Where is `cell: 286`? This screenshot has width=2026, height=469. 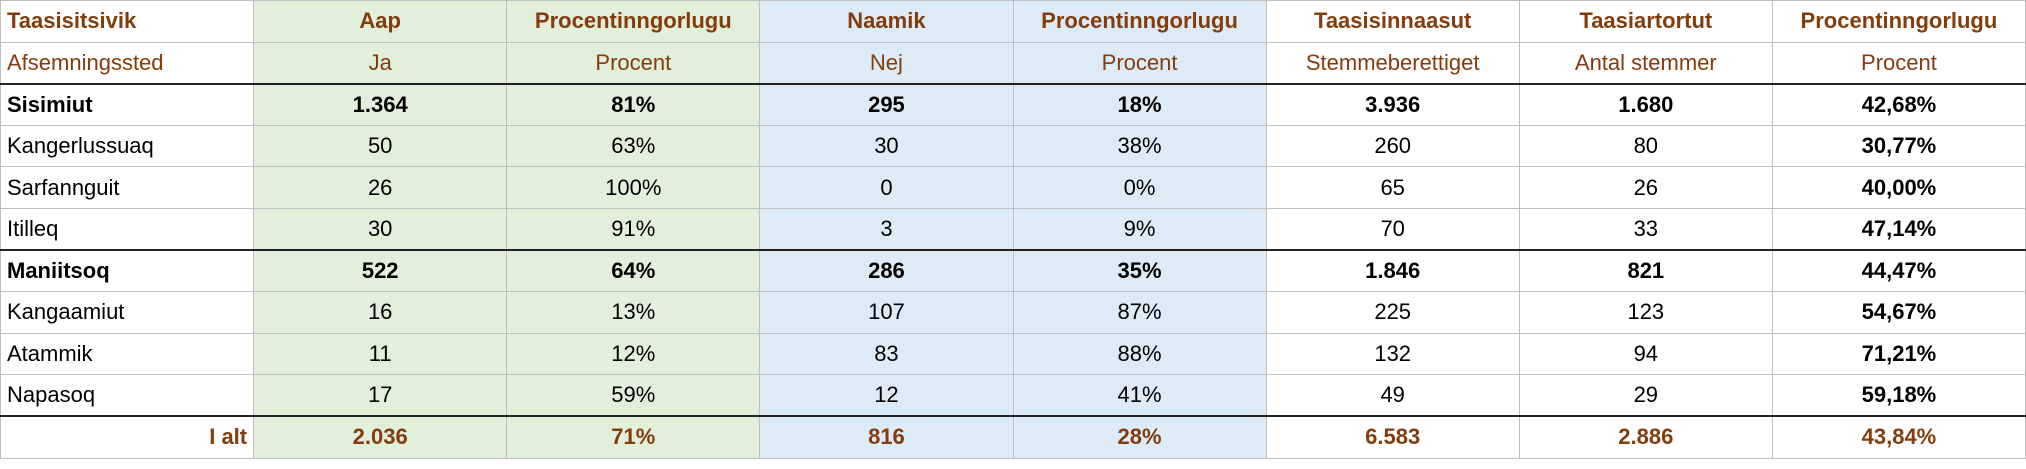
cell: 286 is located at coordinates (886, 271).